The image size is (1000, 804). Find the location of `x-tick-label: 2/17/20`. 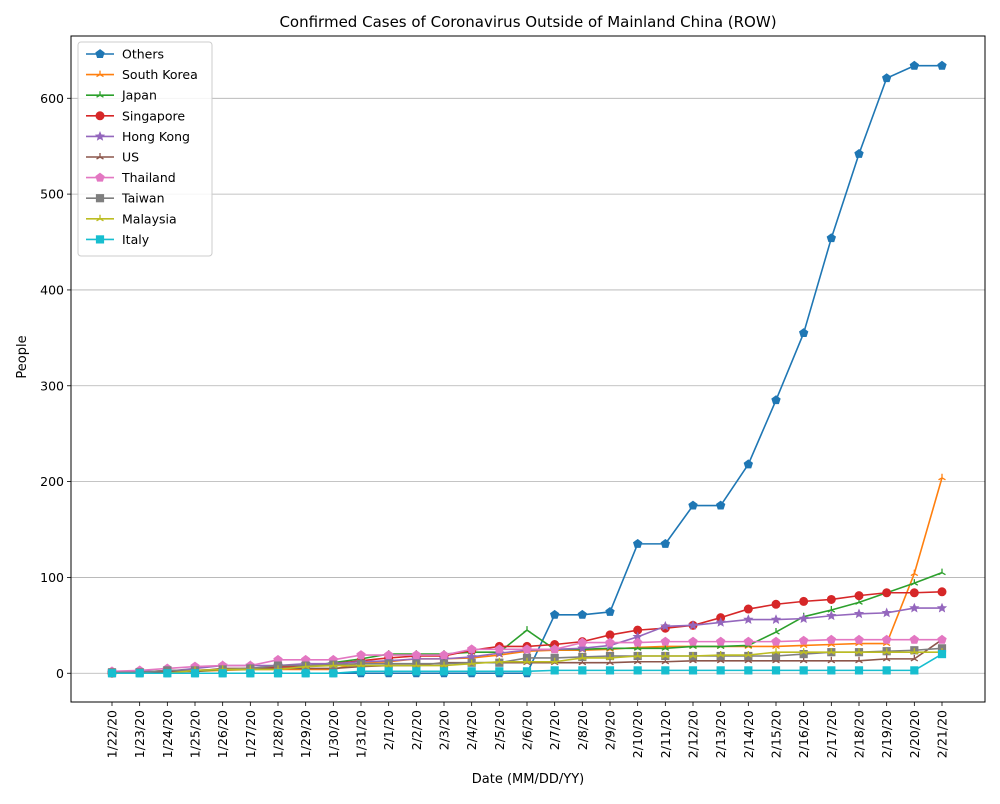

x-tick-label: 2/17/20 is located at coordinates (831, 734).